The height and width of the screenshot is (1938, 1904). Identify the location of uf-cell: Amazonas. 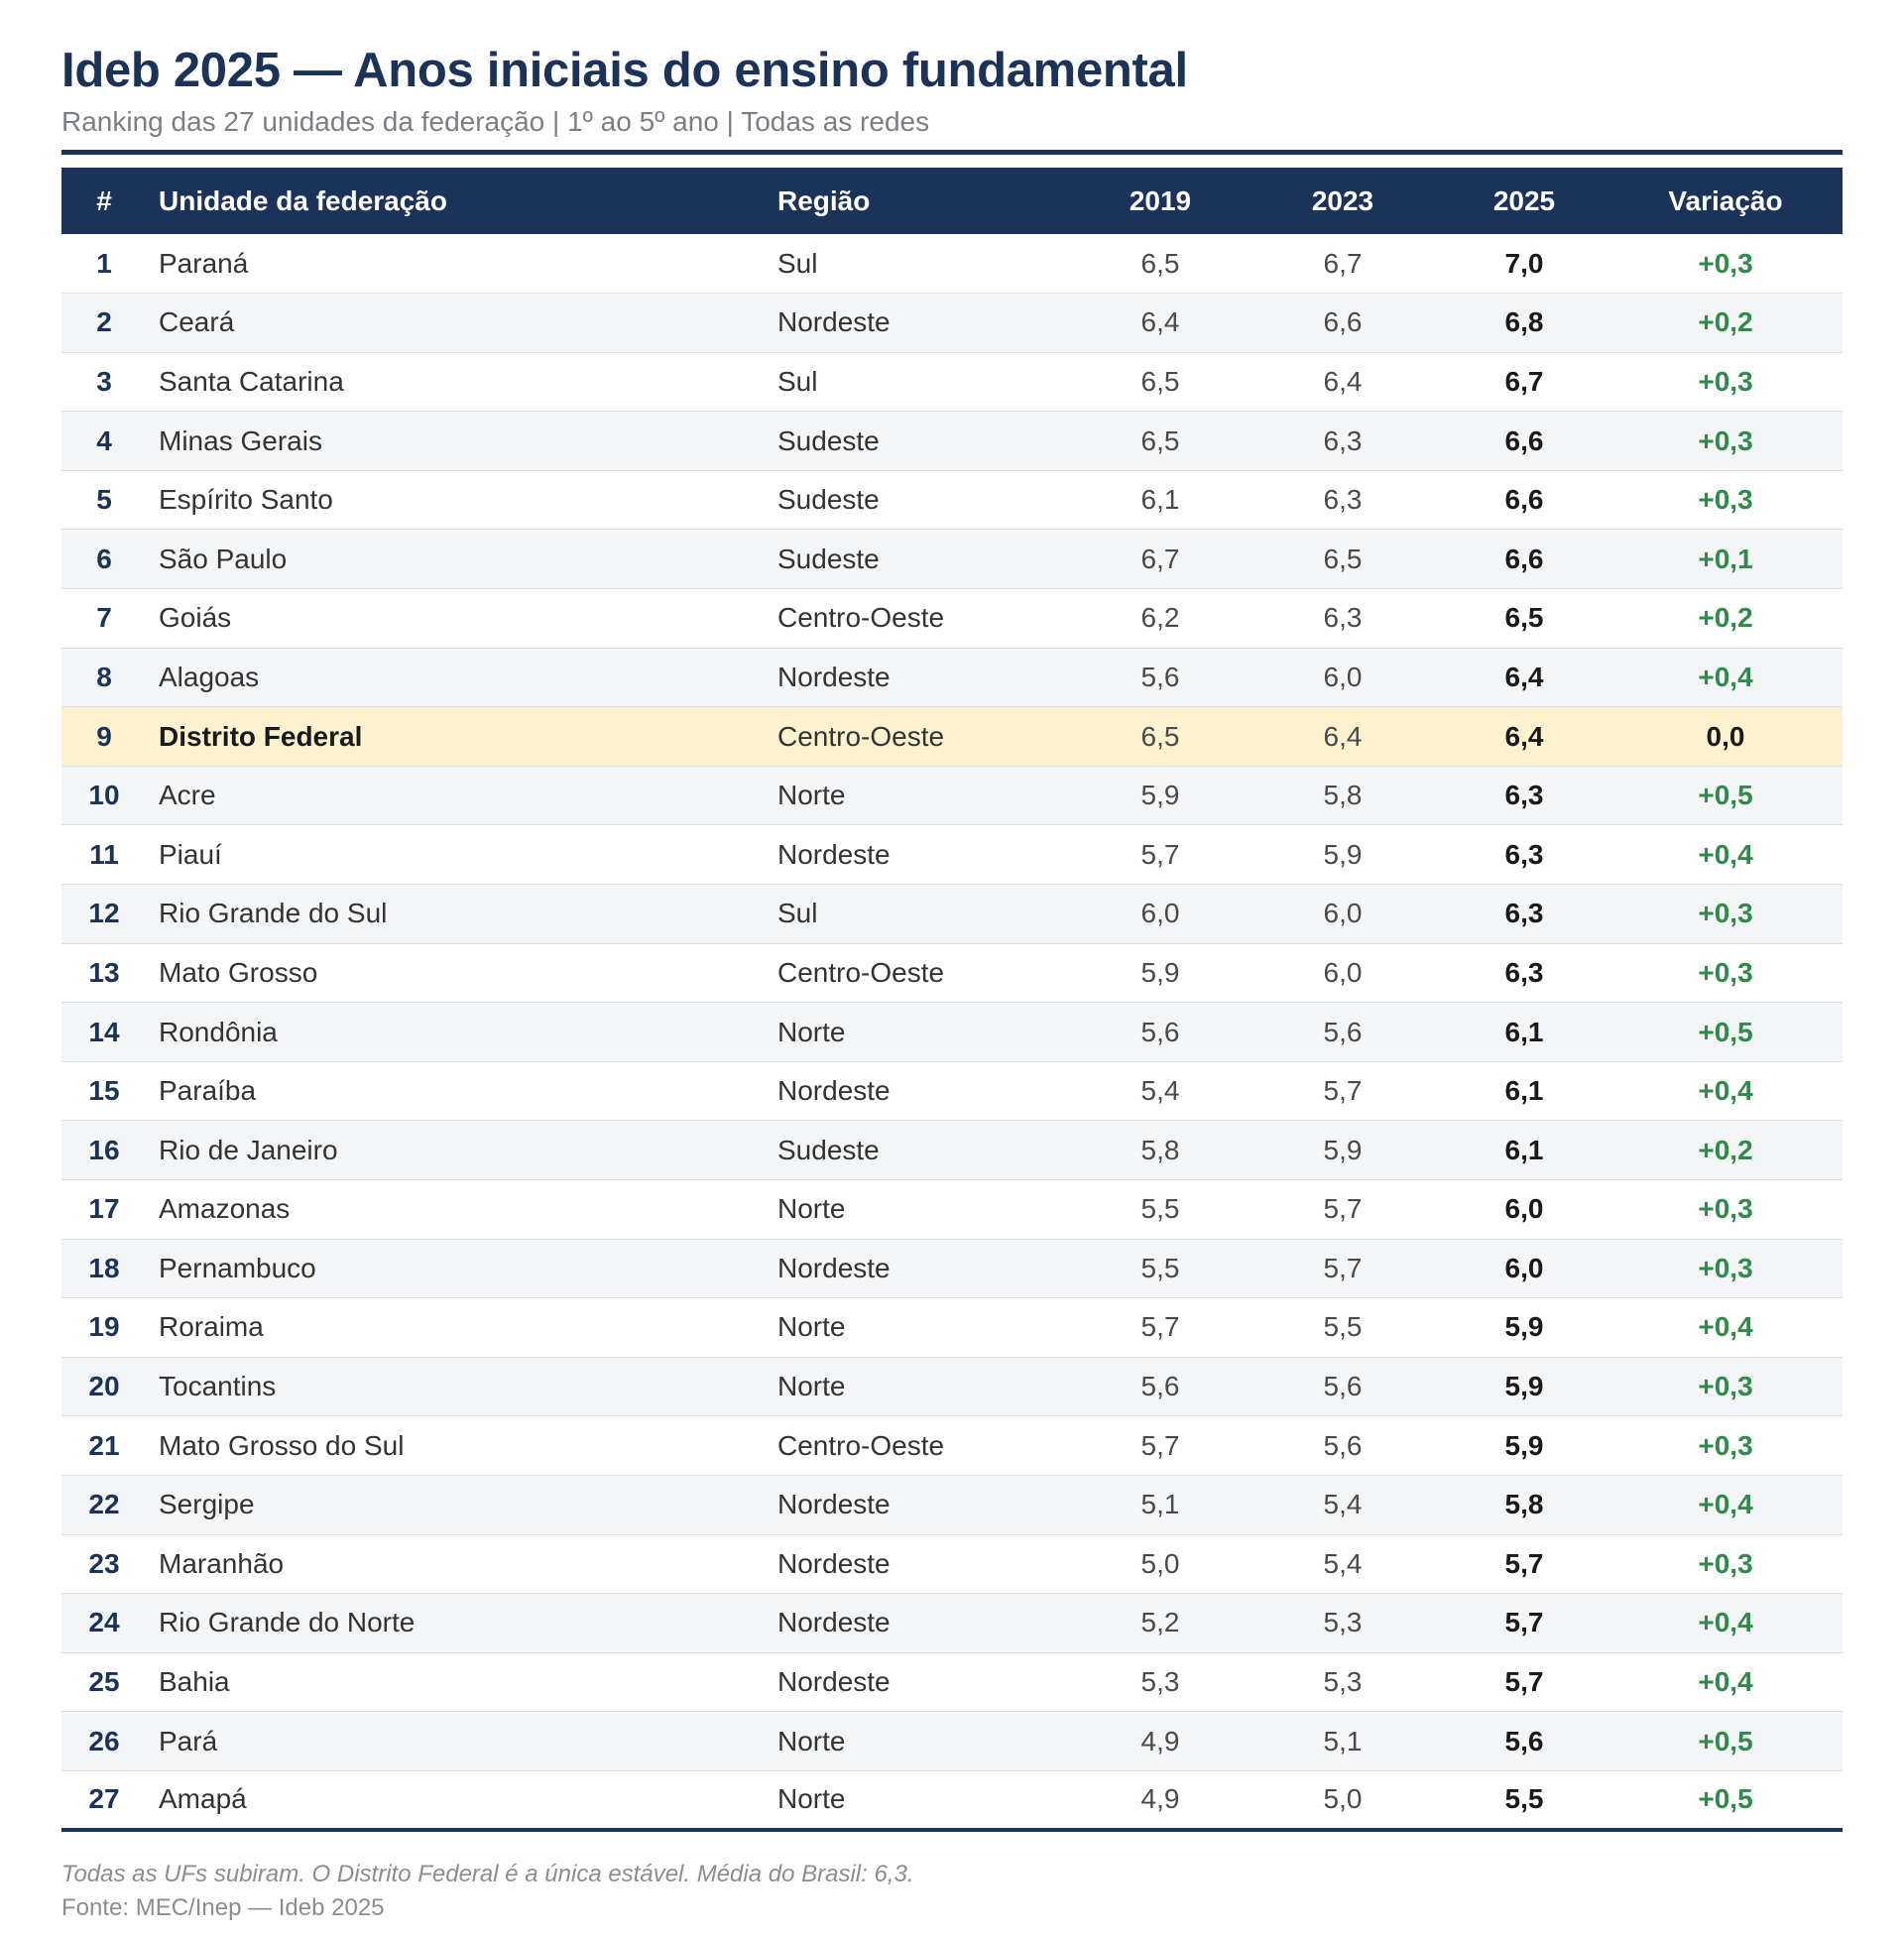
(225, 1209).